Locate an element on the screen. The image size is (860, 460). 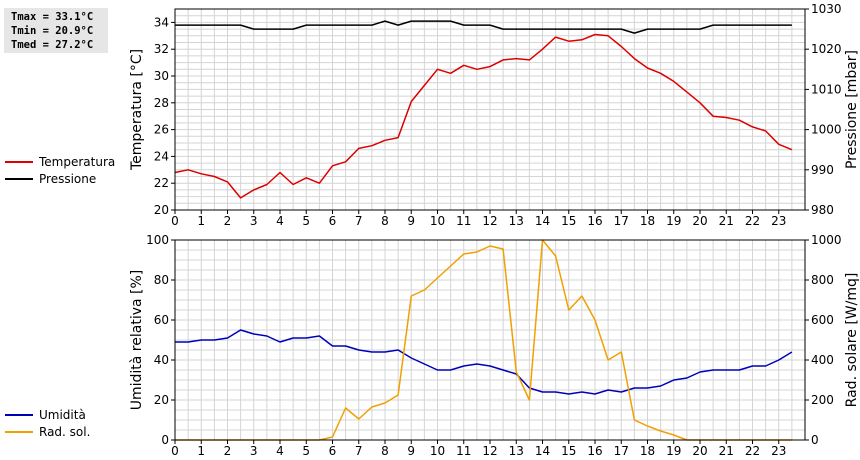
legend-label-umidita: Umidità is located at coordinates (62, 415).